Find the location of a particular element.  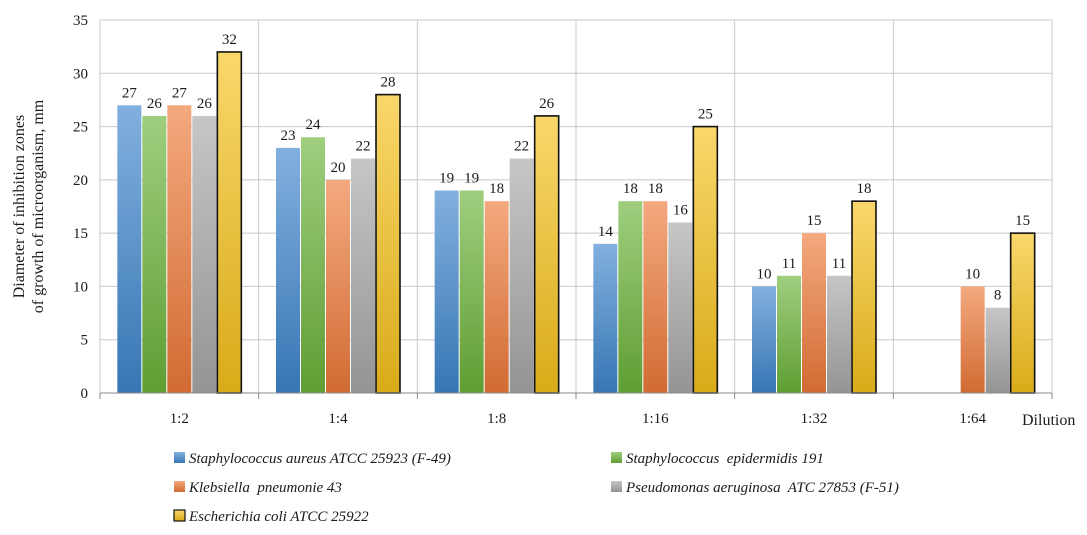

y-tick-label: 5 is located at coordinates (85, 341).